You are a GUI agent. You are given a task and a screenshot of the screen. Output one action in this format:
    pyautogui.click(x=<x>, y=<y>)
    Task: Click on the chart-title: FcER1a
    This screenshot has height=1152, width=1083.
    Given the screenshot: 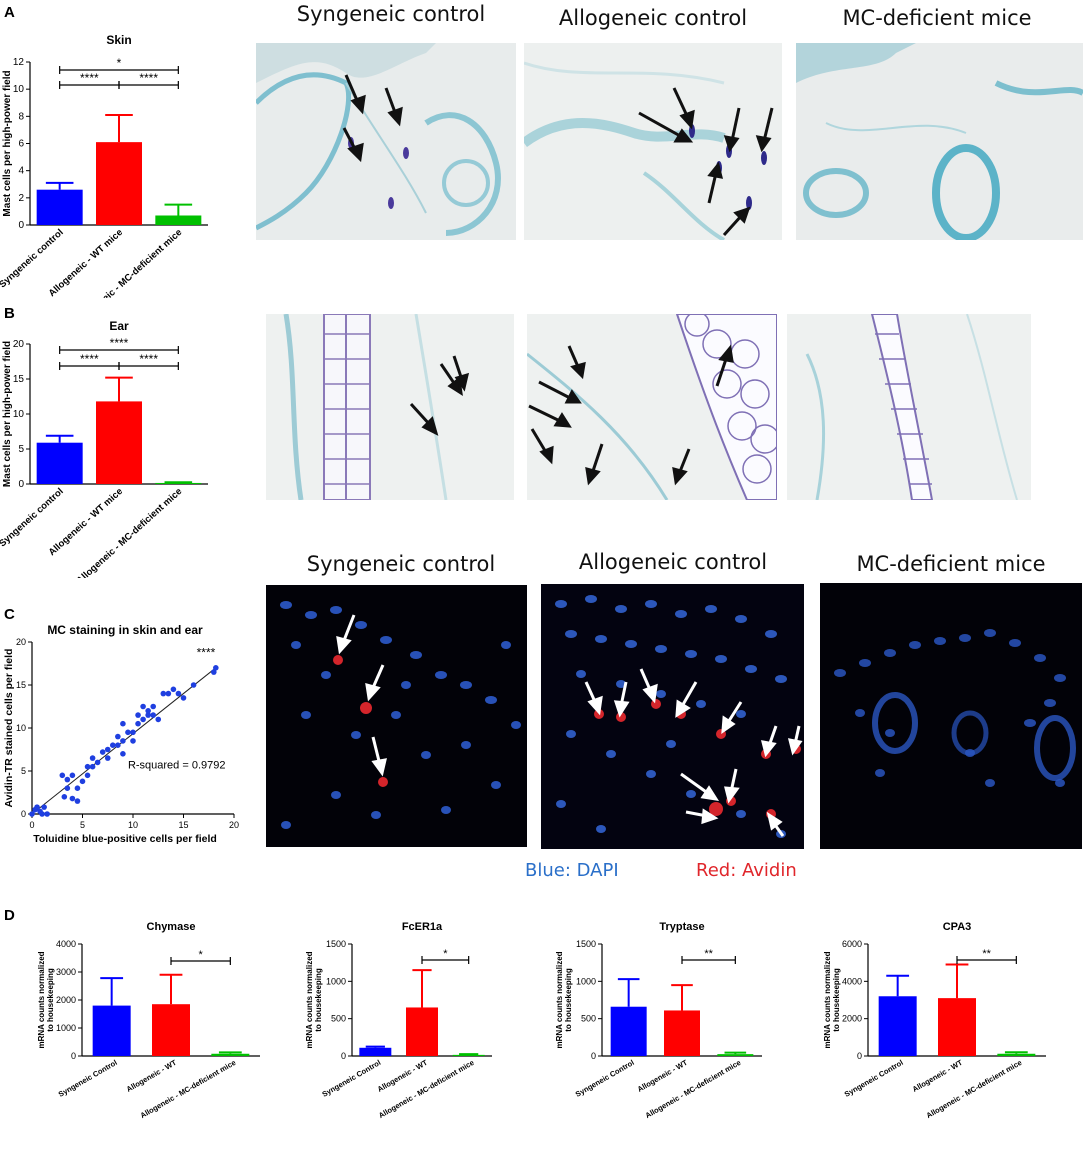 What is the action you would take?
    pyautogui.click(x=422, y=927)
    